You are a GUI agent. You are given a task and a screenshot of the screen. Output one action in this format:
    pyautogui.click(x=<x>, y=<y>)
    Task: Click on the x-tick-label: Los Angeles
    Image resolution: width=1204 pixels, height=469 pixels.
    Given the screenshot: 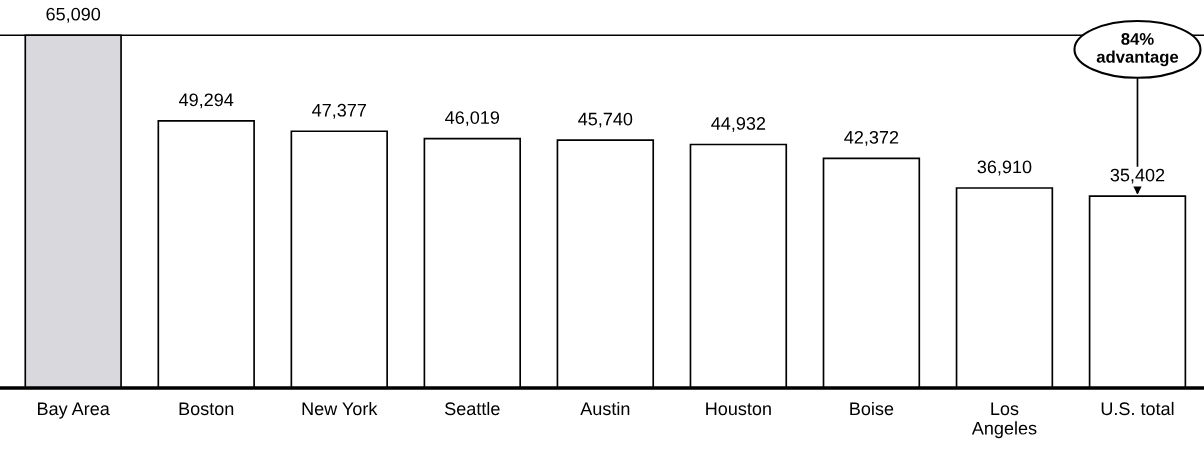 What is the action you would take?
    pyautogui.click(x=1004, y=420)
    